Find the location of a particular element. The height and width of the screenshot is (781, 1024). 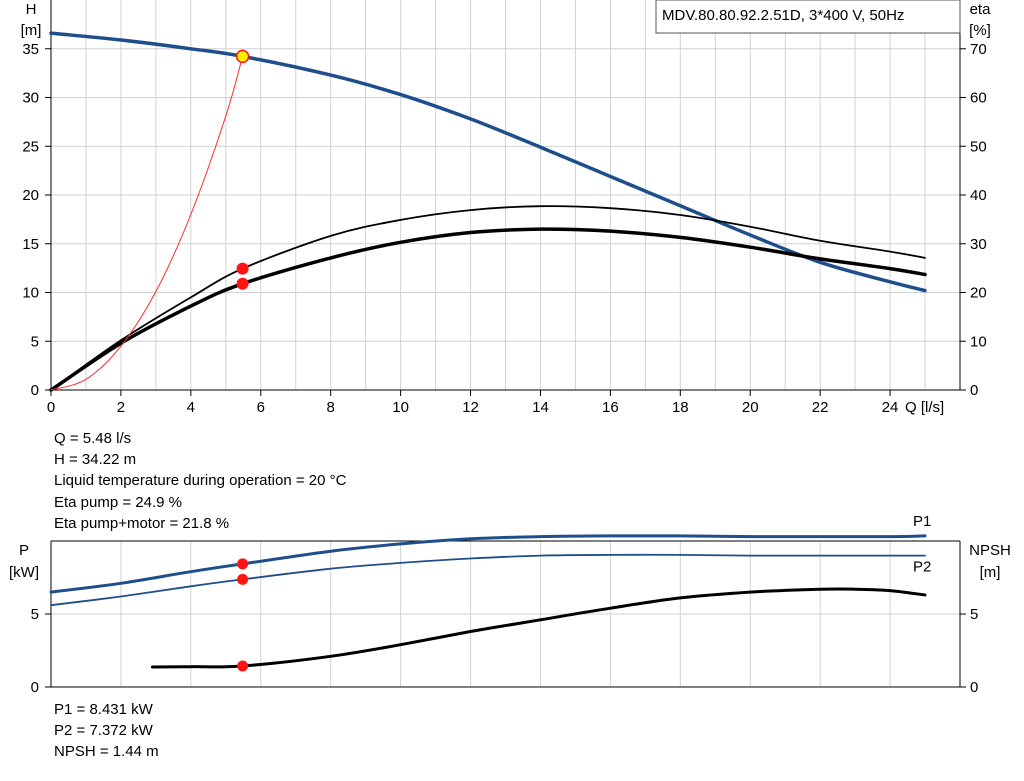

x-tick-label: 12 is located at coordinates (470, 407).